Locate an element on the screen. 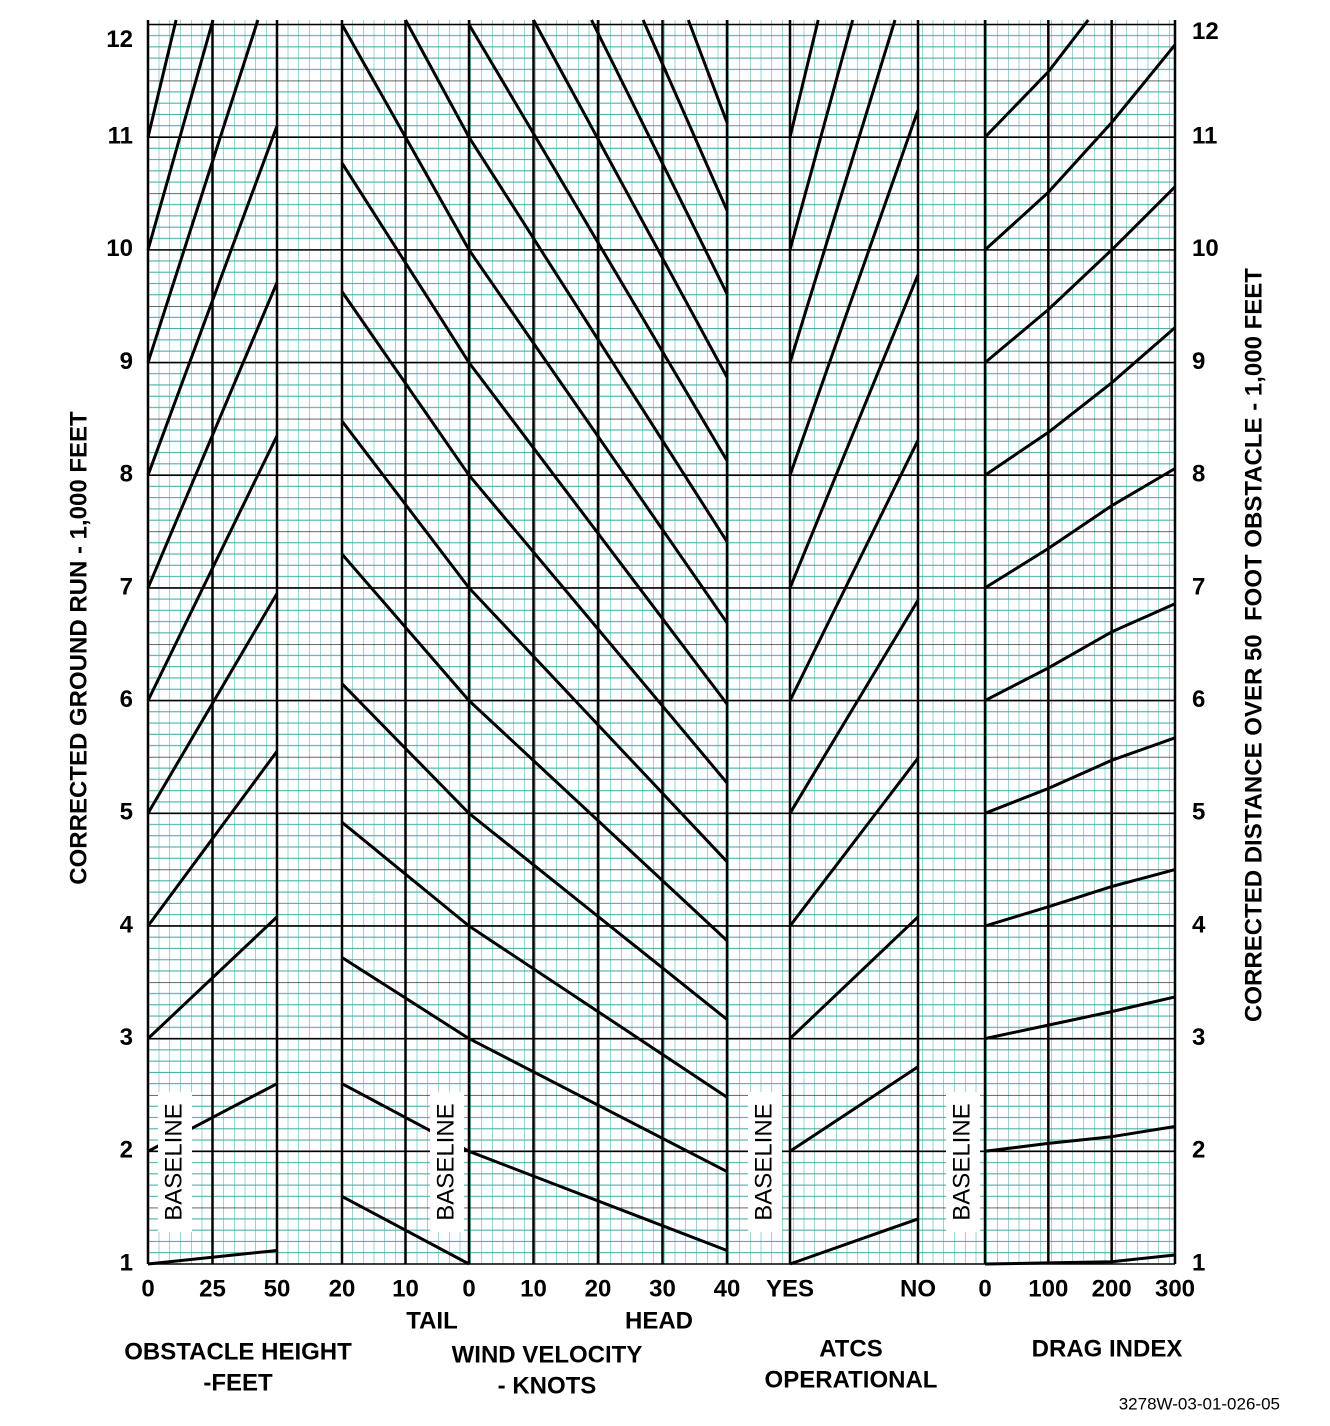 The width and height of the screenshot is (1330, 1426). y-tick-label: 1 is located at coordinates (126, 1262).